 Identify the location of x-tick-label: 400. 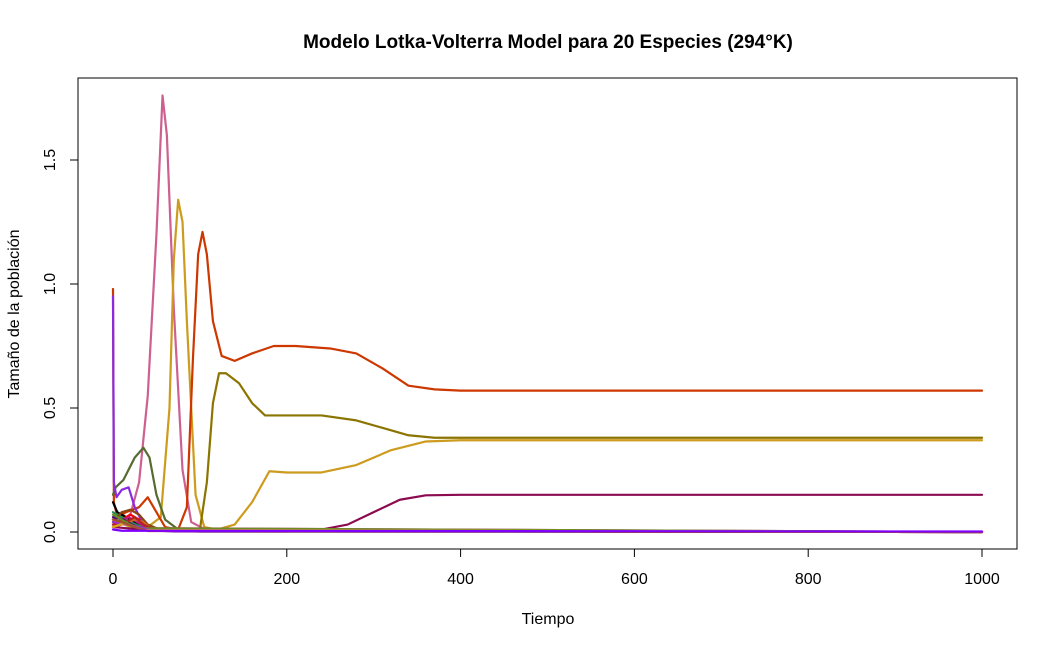
(460, 579).